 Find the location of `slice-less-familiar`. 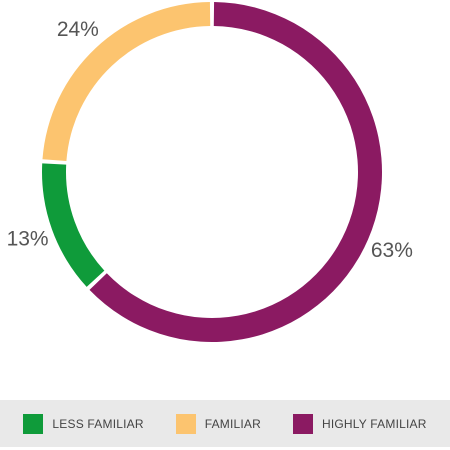

slice-less-familiar is located at coordinates (73, 225).